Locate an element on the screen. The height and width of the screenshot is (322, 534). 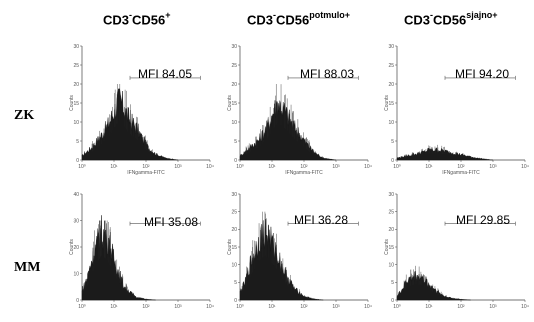
mfi-label: MFI 35.08 is located at coordinates (171, 222).